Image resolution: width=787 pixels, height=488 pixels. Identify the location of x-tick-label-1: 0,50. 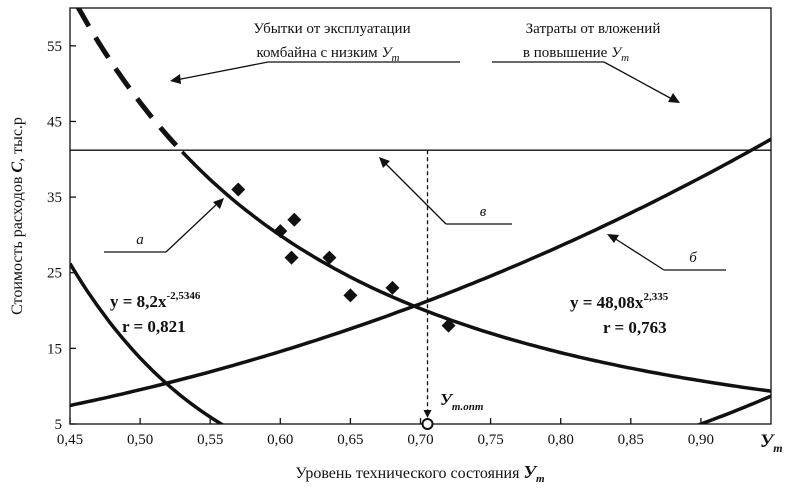
(140, 440).